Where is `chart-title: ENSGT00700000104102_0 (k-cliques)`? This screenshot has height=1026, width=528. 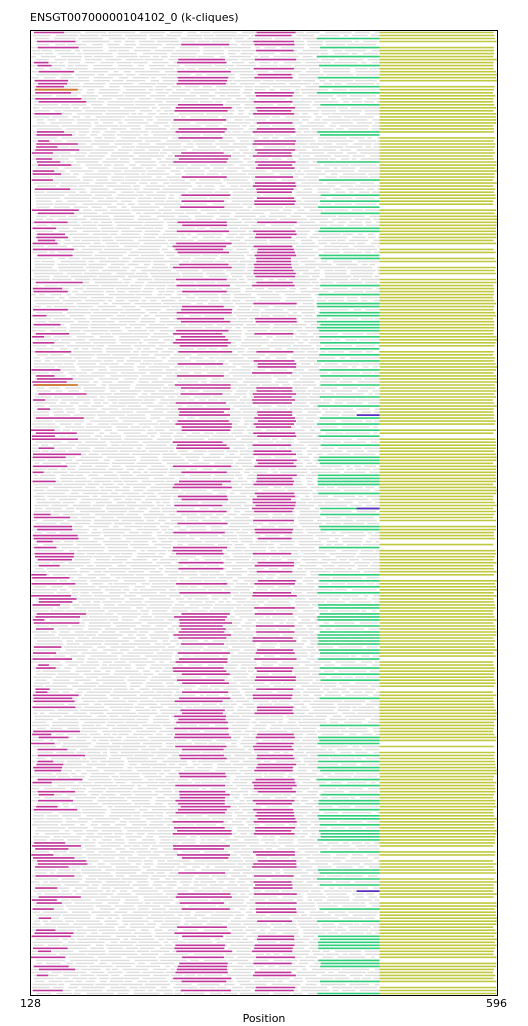 chart-title: ENSGT00700000104102_0 (k-cliques) is located at coordinates (134, 17).